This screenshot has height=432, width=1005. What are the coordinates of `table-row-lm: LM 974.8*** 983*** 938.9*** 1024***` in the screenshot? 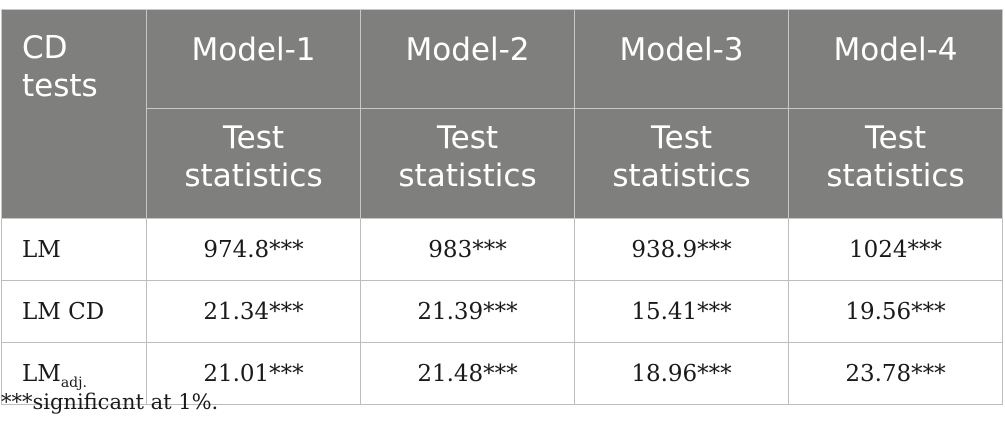 It's located at (502, 249).